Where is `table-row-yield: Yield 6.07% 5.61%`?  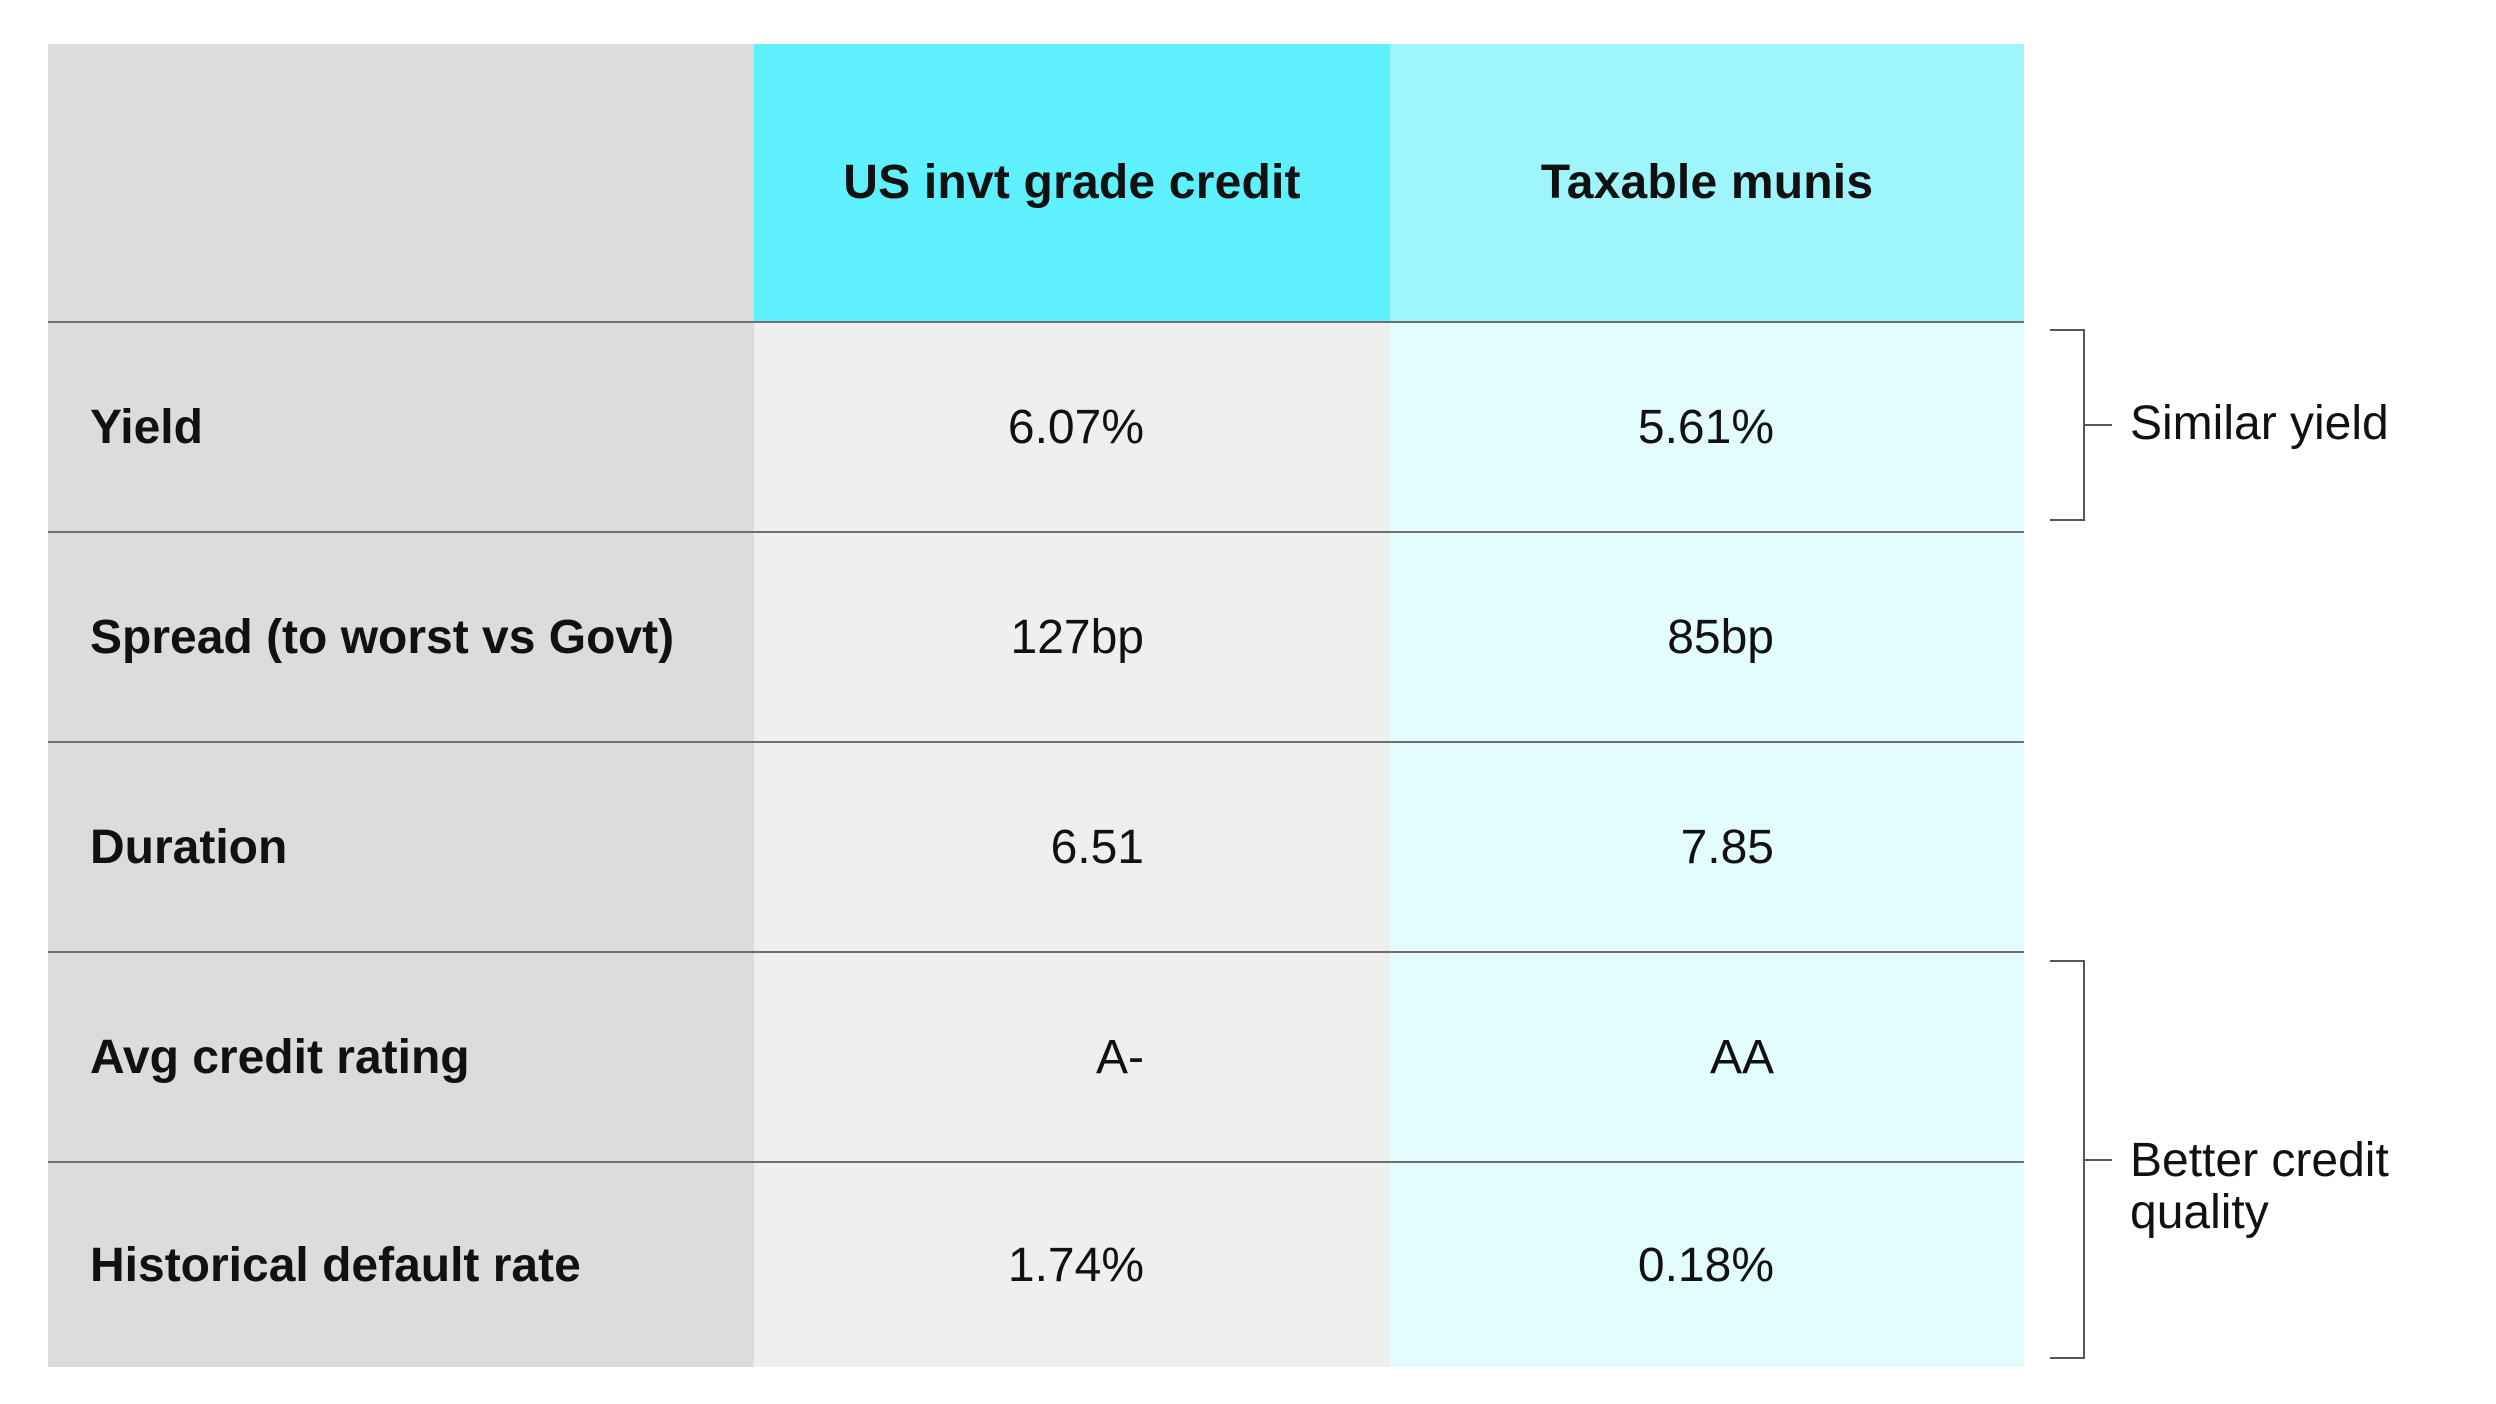
table-row-yield: Yield 6.07% 5.61% is located at coordinates (1036, 426).